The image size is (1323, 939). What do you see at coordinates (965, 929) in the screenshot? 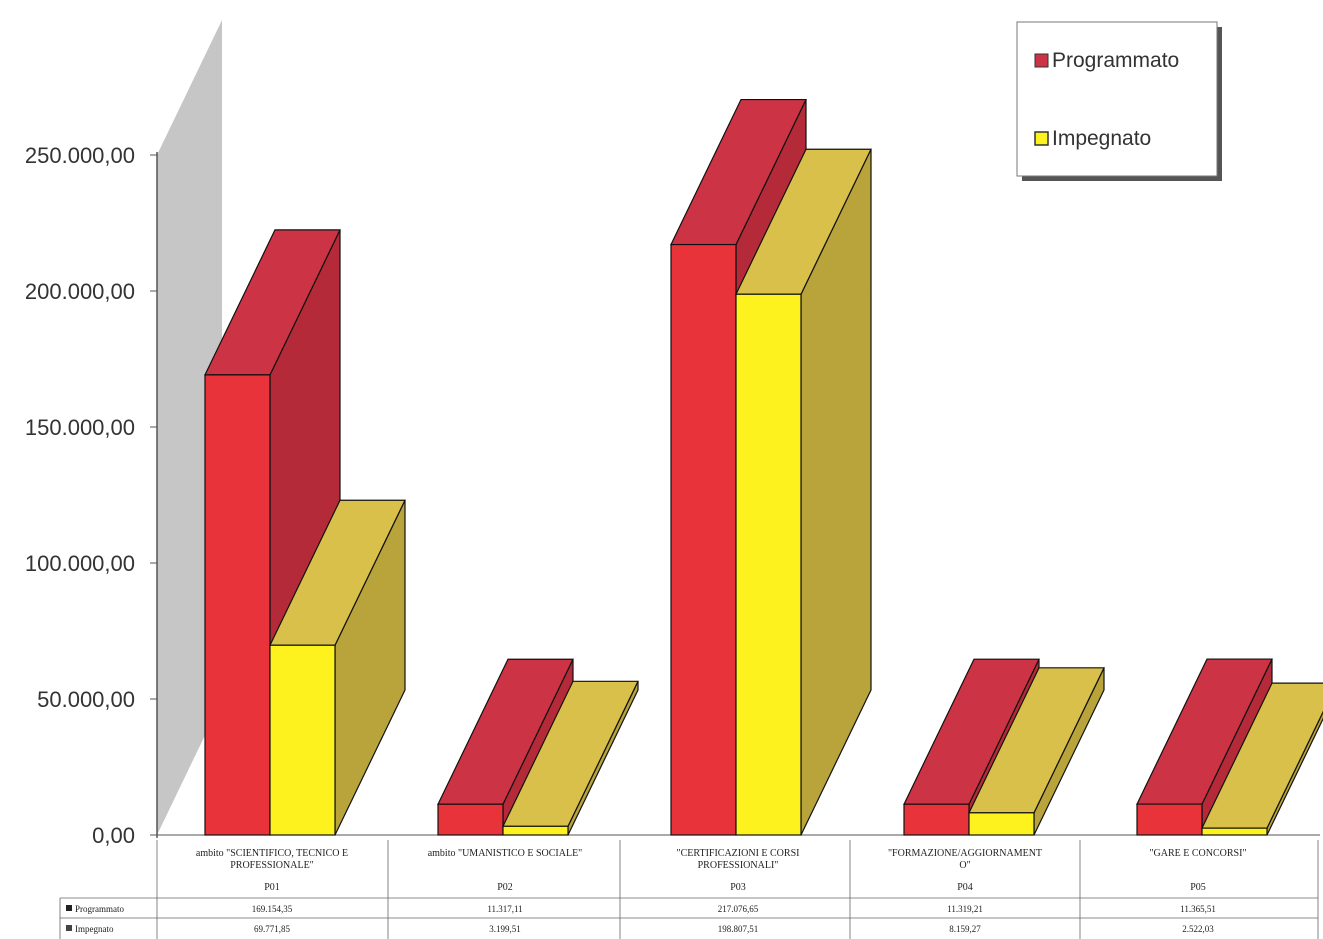
I see `table-cell: 8.159,27` at bounding box center [965, 929].